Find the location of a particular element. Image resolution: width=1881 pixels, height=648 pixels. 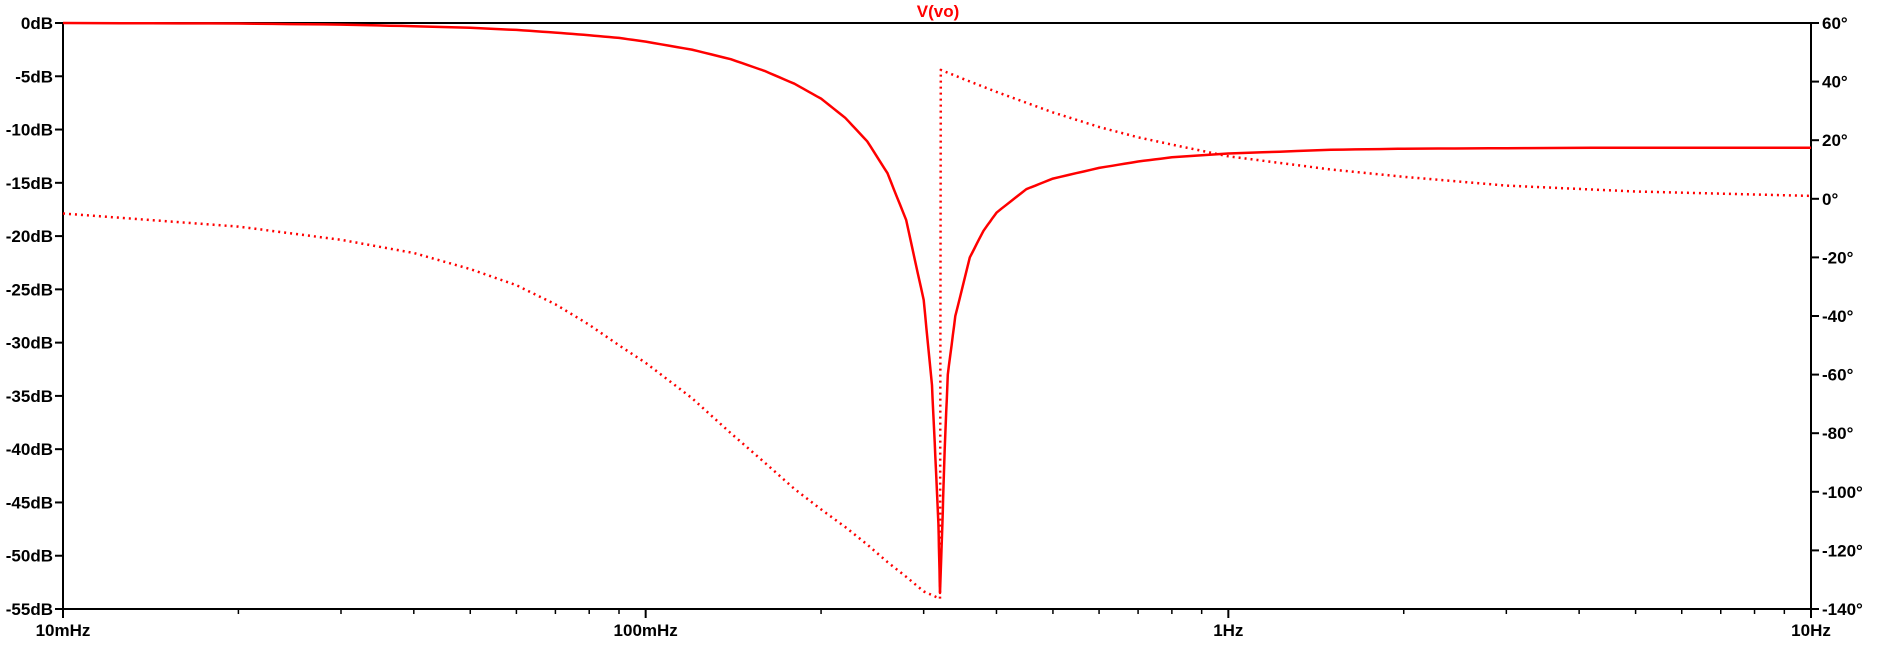

right-tick-label: 20° is located at coordinates (1835, 140).